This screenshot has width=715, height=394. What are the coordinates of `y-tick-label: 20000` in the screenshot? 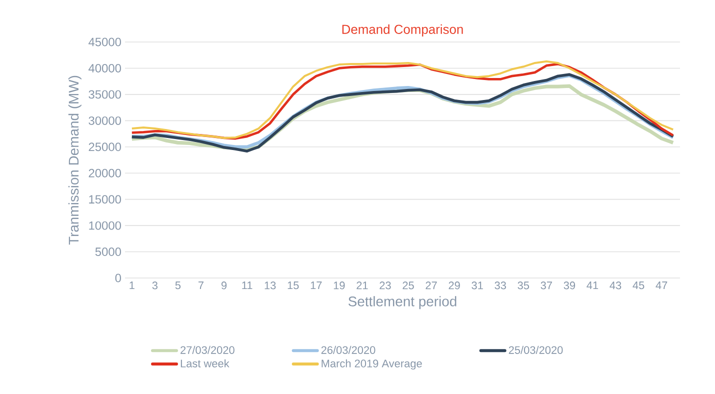 It's located at (105, 173).